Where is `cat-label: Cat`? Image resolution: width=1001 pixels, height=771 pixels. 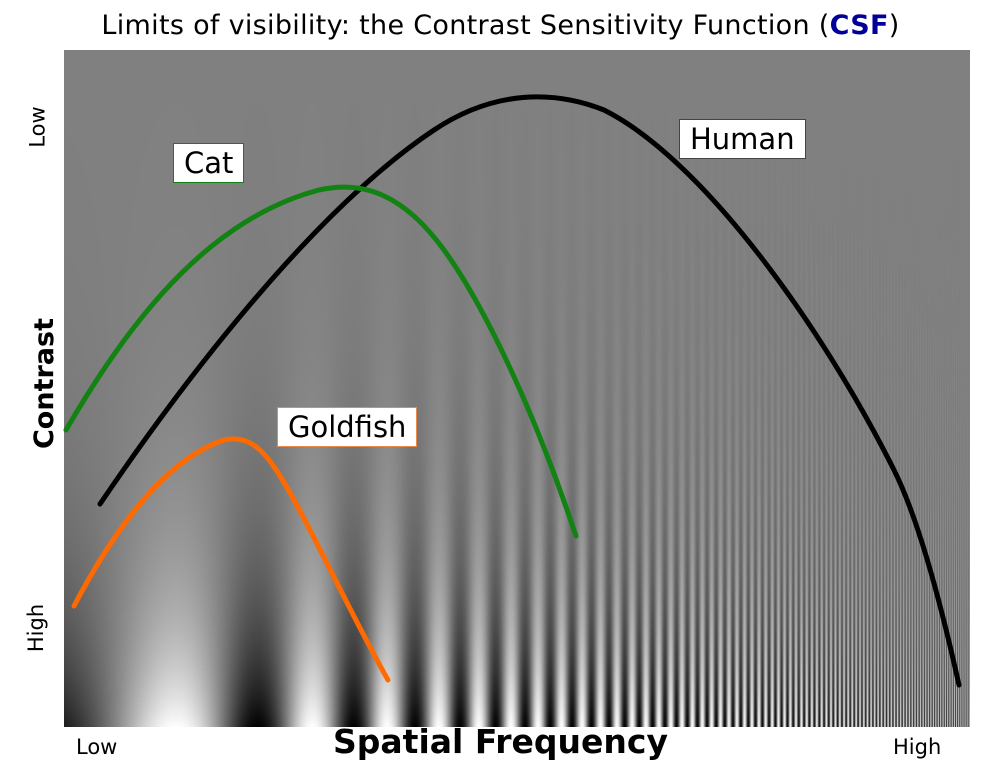
cat-label: Cat is located at coordinates (209, 163).